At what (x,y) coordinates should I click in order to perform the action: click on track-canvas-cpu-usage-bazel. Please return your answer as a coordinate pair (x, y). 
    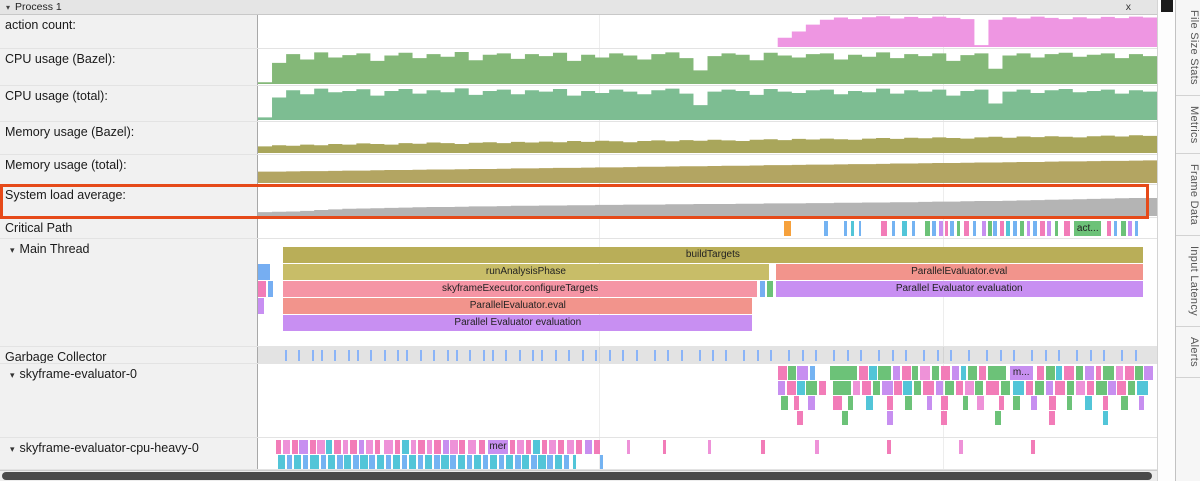
    Looking at the image, I should click on (707, 67).